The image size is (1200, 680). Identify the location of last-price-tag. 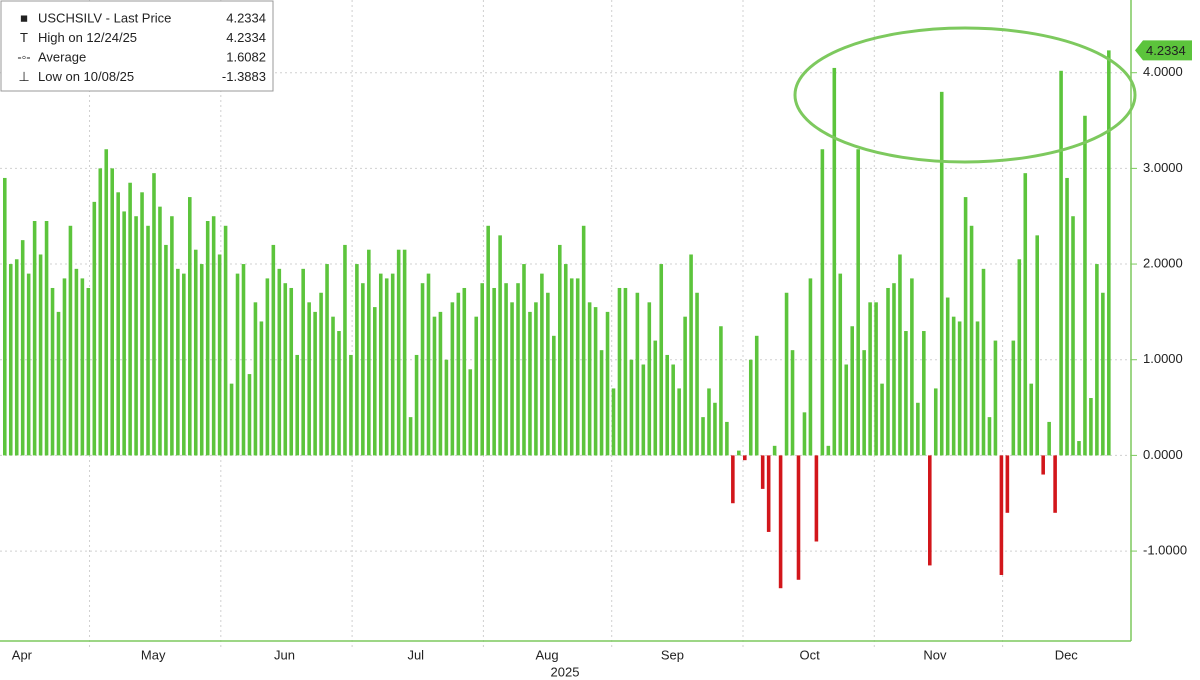
(1163, 50).